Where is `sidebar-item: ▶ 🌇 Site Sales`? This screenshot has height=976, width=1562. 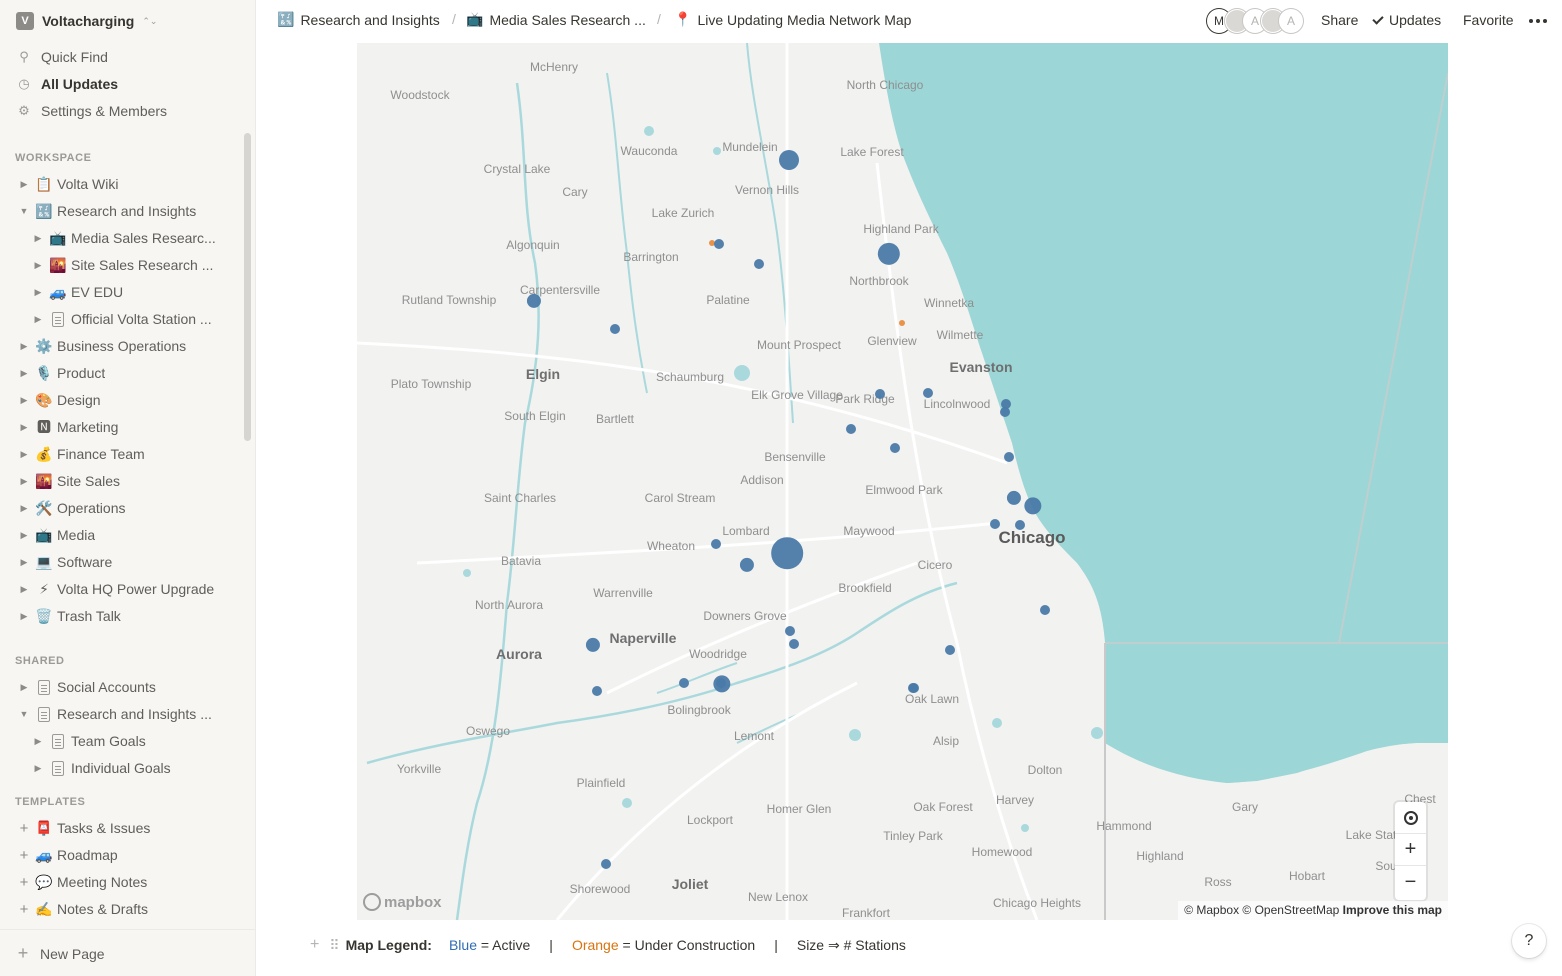 sidebar-item: ▶ 🌇 Site Sales is located at coordinates (120, 481).